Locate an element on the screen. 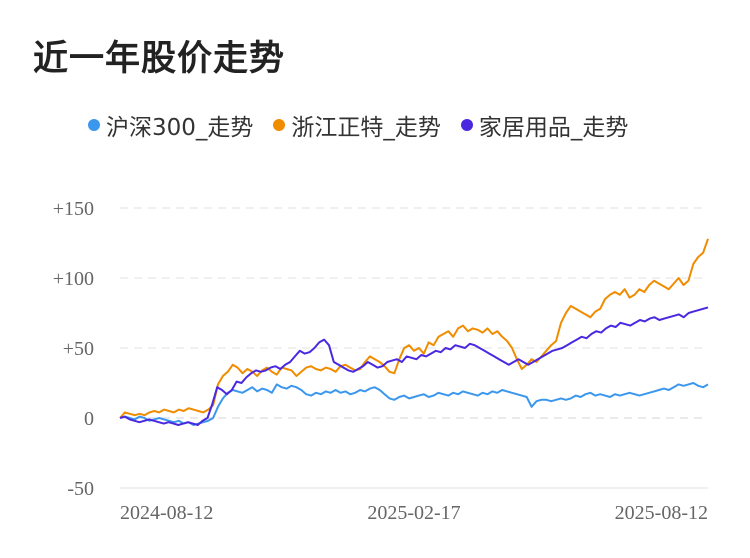 Image resolution: width=750 pixels, height=558 pixels. legend: 沪深300_走势 浙江正特_走势 家居用品_走势 is located at coordinates (368, 125).